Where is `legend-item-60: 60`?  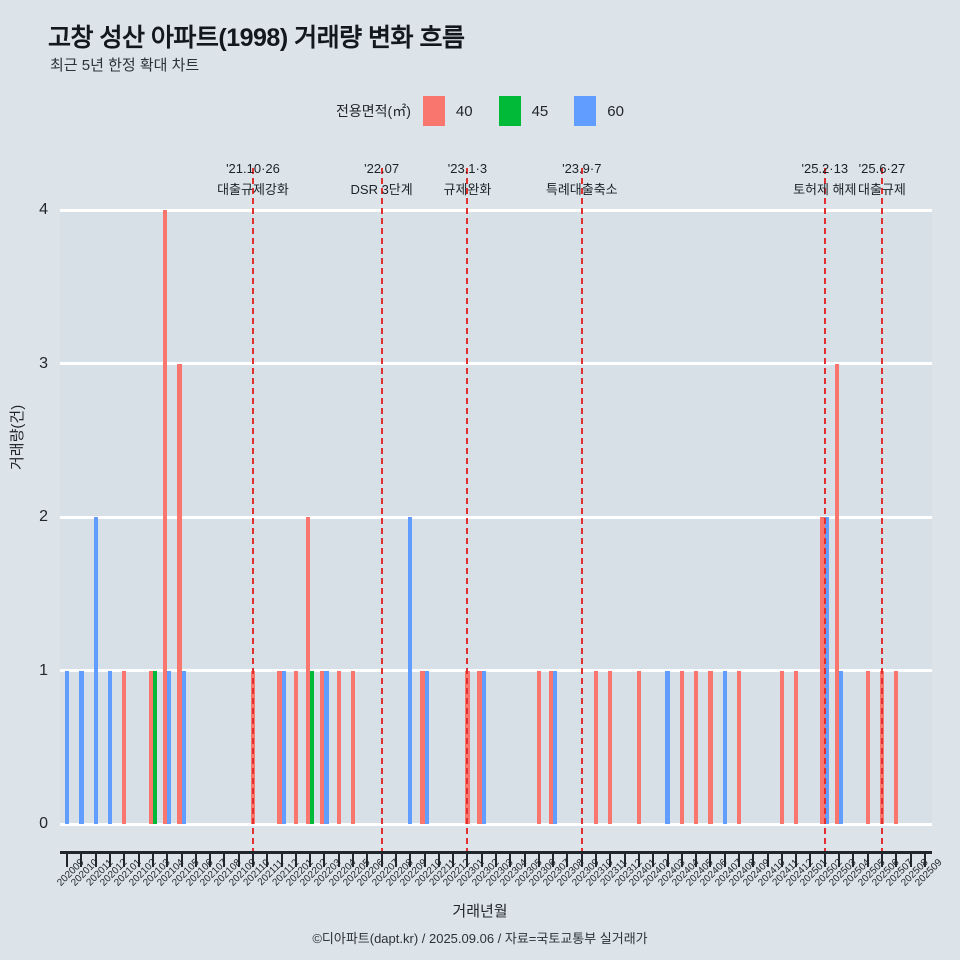
legend-item-60: 60 is located at coordinates (599, 111).